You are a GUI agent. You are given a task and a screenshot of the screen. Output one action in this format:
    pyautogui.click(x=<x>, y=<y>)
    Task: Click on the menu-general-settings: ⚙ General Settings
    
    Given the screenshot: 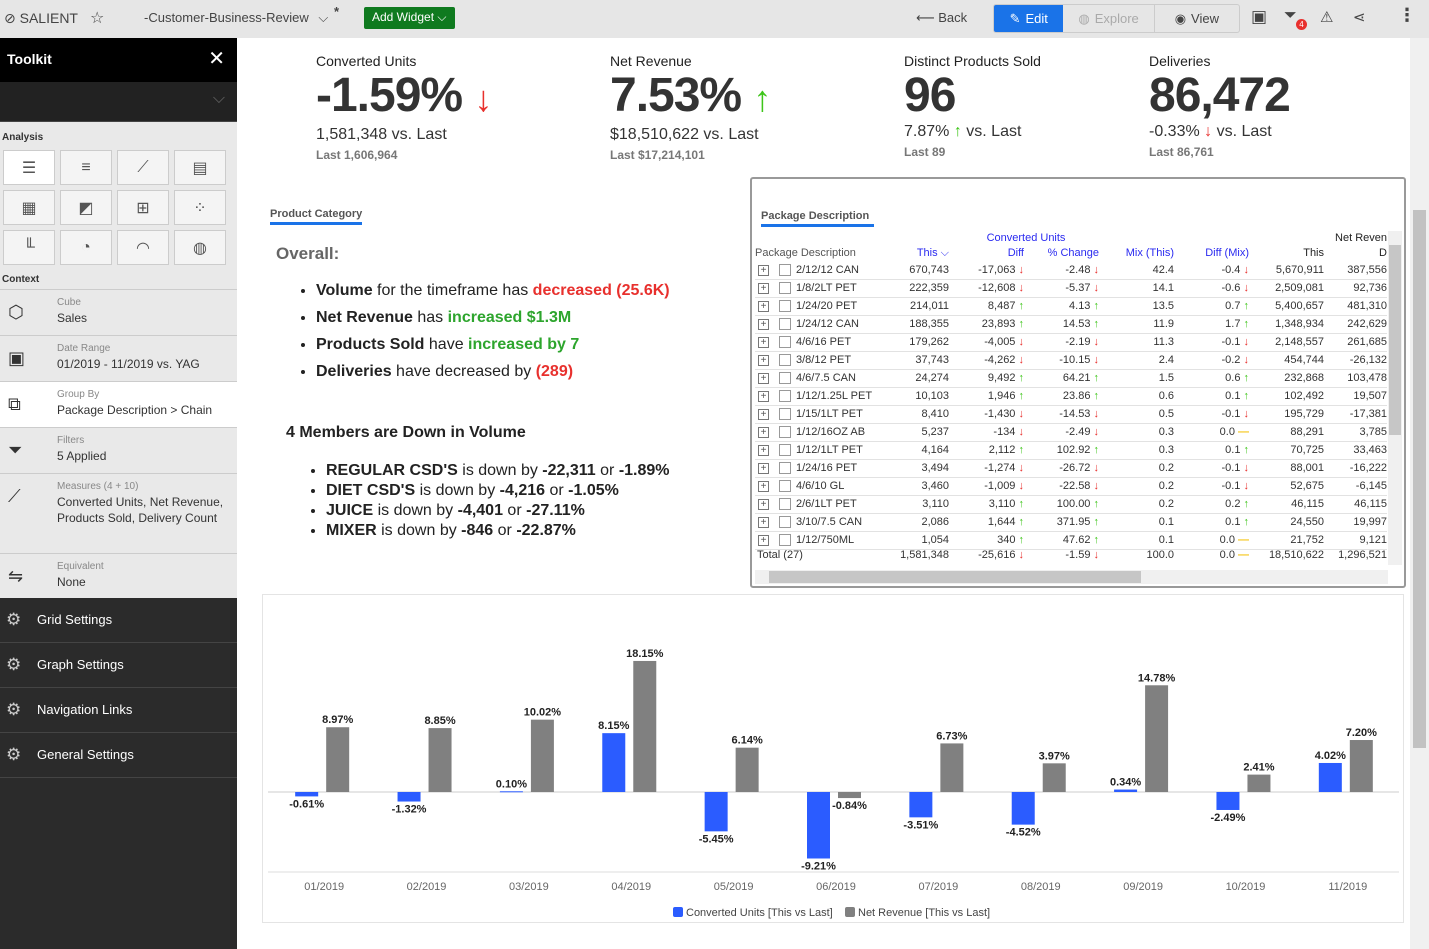 What is the action you would take?
    pyautogui.click(x=118, y=755)
    